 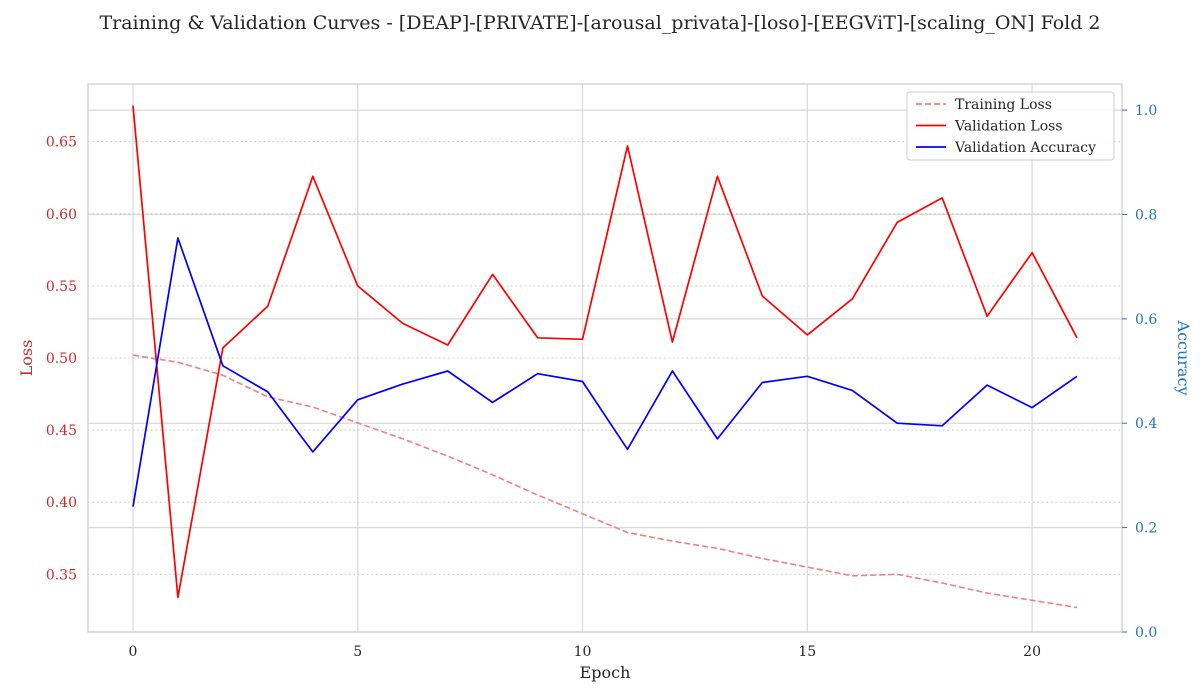 What do you see at coordinates (1146, 215) in the screenshot?
I see `y-right-tick-label: 0.8` at bounding box center [1146, 215].